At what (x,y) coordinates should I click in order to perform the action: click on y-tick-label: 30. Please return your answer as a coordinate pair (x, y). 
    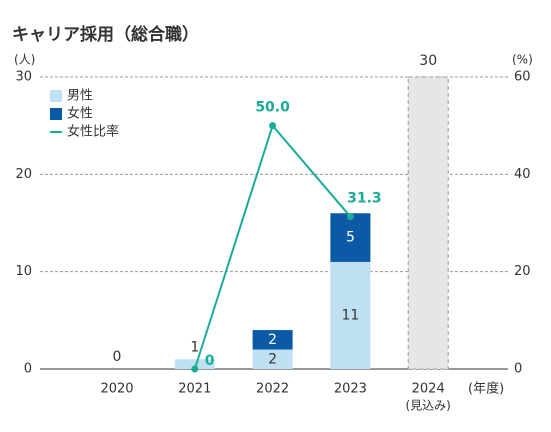
    Looking at the image, I should click on (23, 77).